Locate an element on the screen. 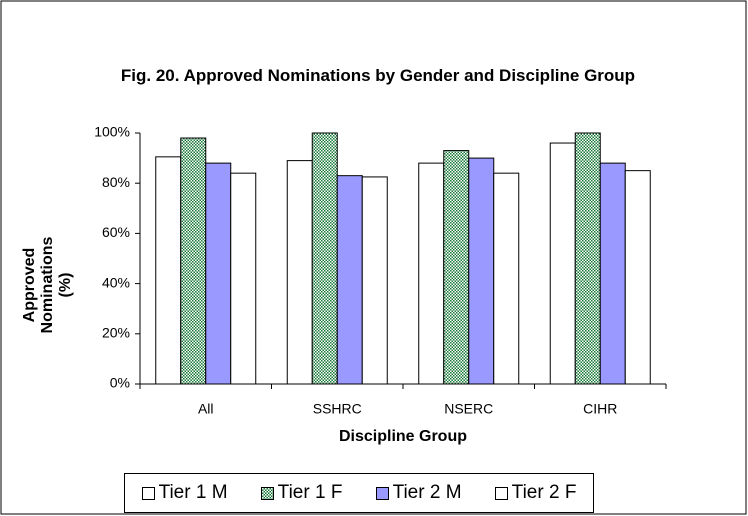 Image resolution: width=748 pixels, height=516 pixels. legend-item: Tier 1 F is located at coordinates (301, 493).